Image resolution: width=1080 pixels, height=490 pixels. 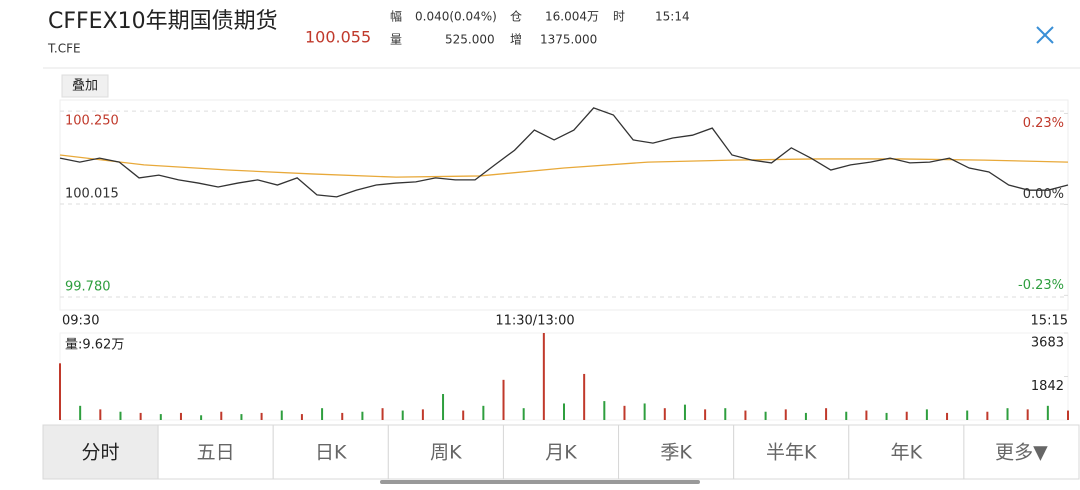 I want to click on tab-label: 日K, so click(x=331, y=453).